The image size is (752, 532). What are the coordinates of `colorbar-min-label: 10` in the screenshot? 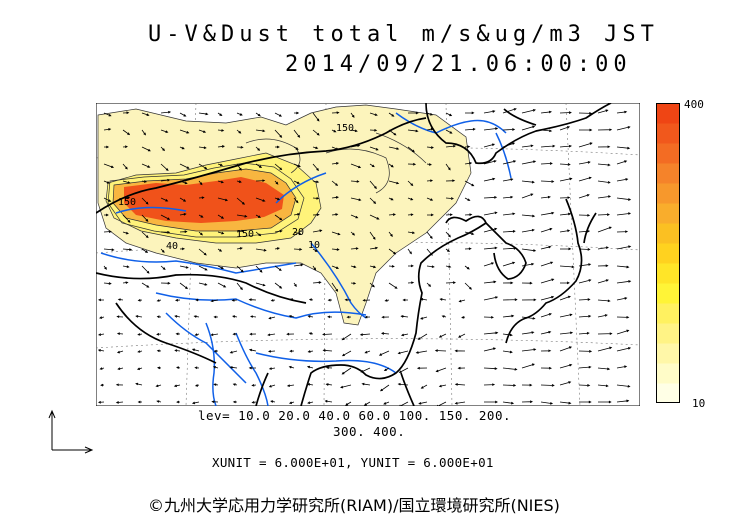 It's located at (699, 403).